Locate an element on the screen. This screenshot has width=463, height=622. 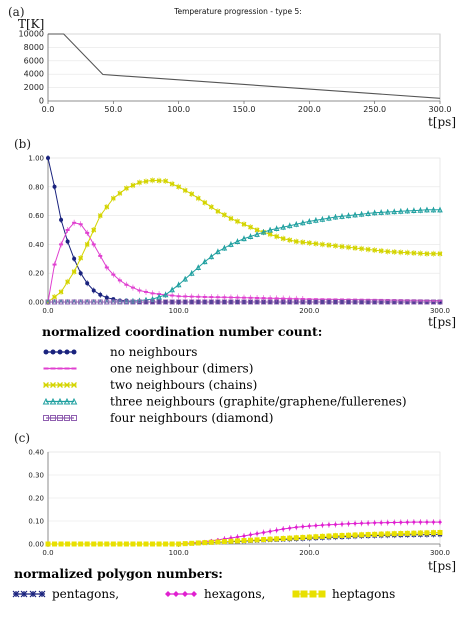
legend-label: four neighbours (diamond) is located at coordinates (191, 418).